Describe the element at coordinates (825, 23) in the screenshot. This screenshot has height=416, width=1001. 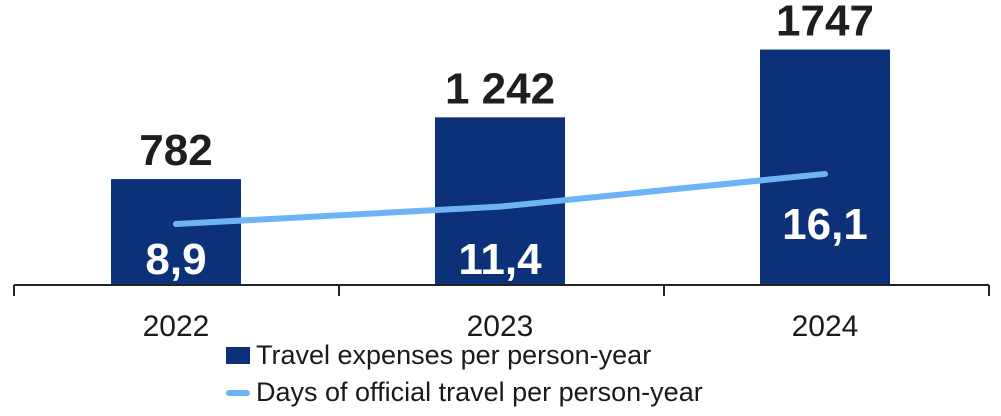
I see `bar-value-label: 1747` at that location.